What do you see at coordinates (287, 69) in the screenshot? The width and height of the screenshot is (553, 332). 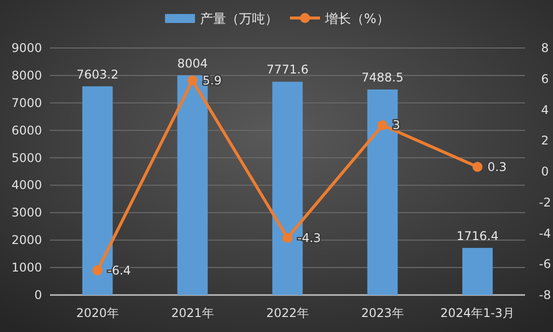 I see `data-label: 7771.6` at bounding box center [287, 69].